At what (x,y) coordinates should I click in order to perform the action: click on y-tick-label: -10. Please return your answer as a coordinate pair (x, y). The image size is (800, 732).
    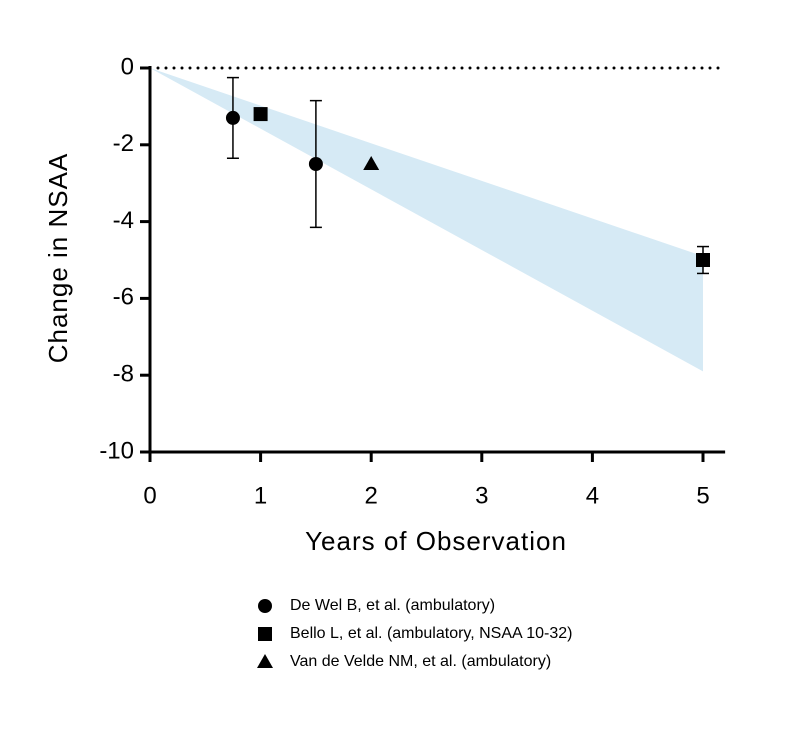
    Looking at the image, I should click on (116, 450).